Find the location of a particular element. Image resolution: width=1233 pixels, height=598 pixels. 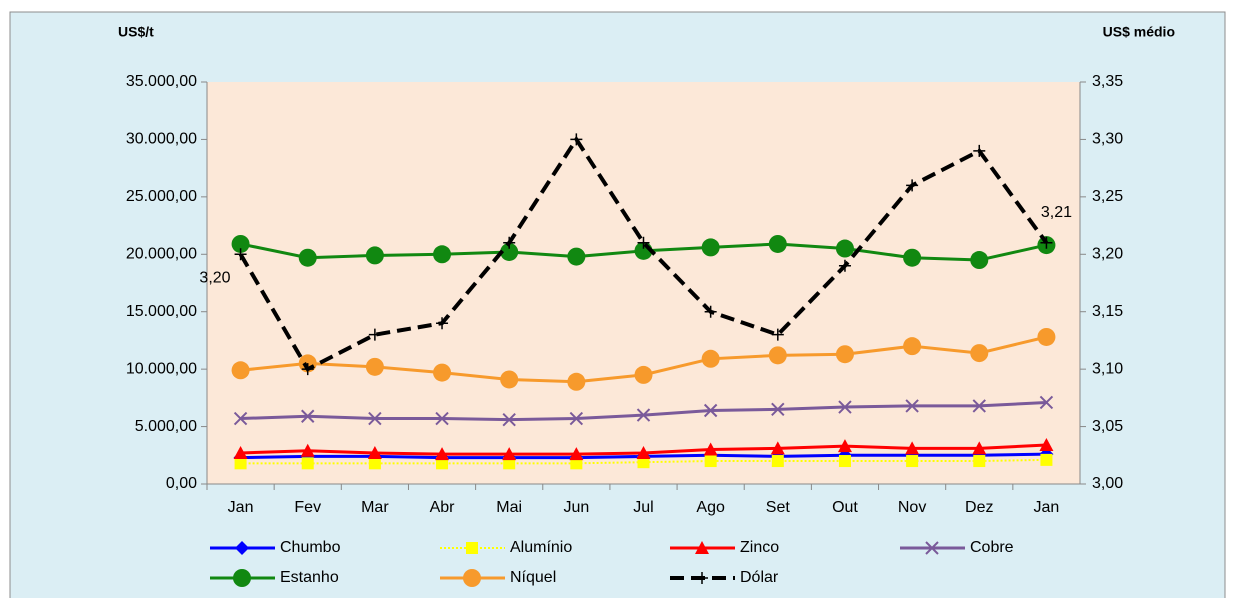

y-tick-label: 15.000,00 is located at coordinates (161, 311).